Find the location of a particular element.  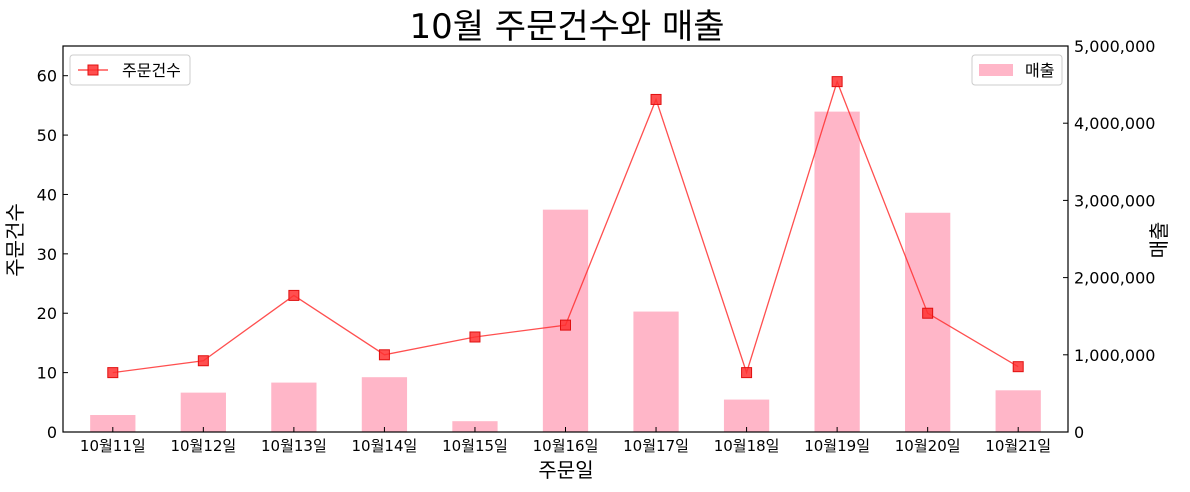

y-axis-left-label: 주문건수 is located at coordinates (15, 240).